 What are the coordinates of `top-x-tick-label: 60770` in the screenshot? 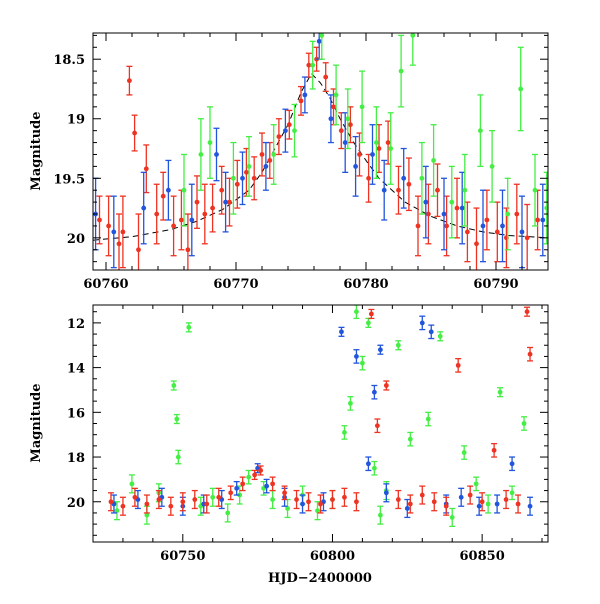 It's located at (235, 284).